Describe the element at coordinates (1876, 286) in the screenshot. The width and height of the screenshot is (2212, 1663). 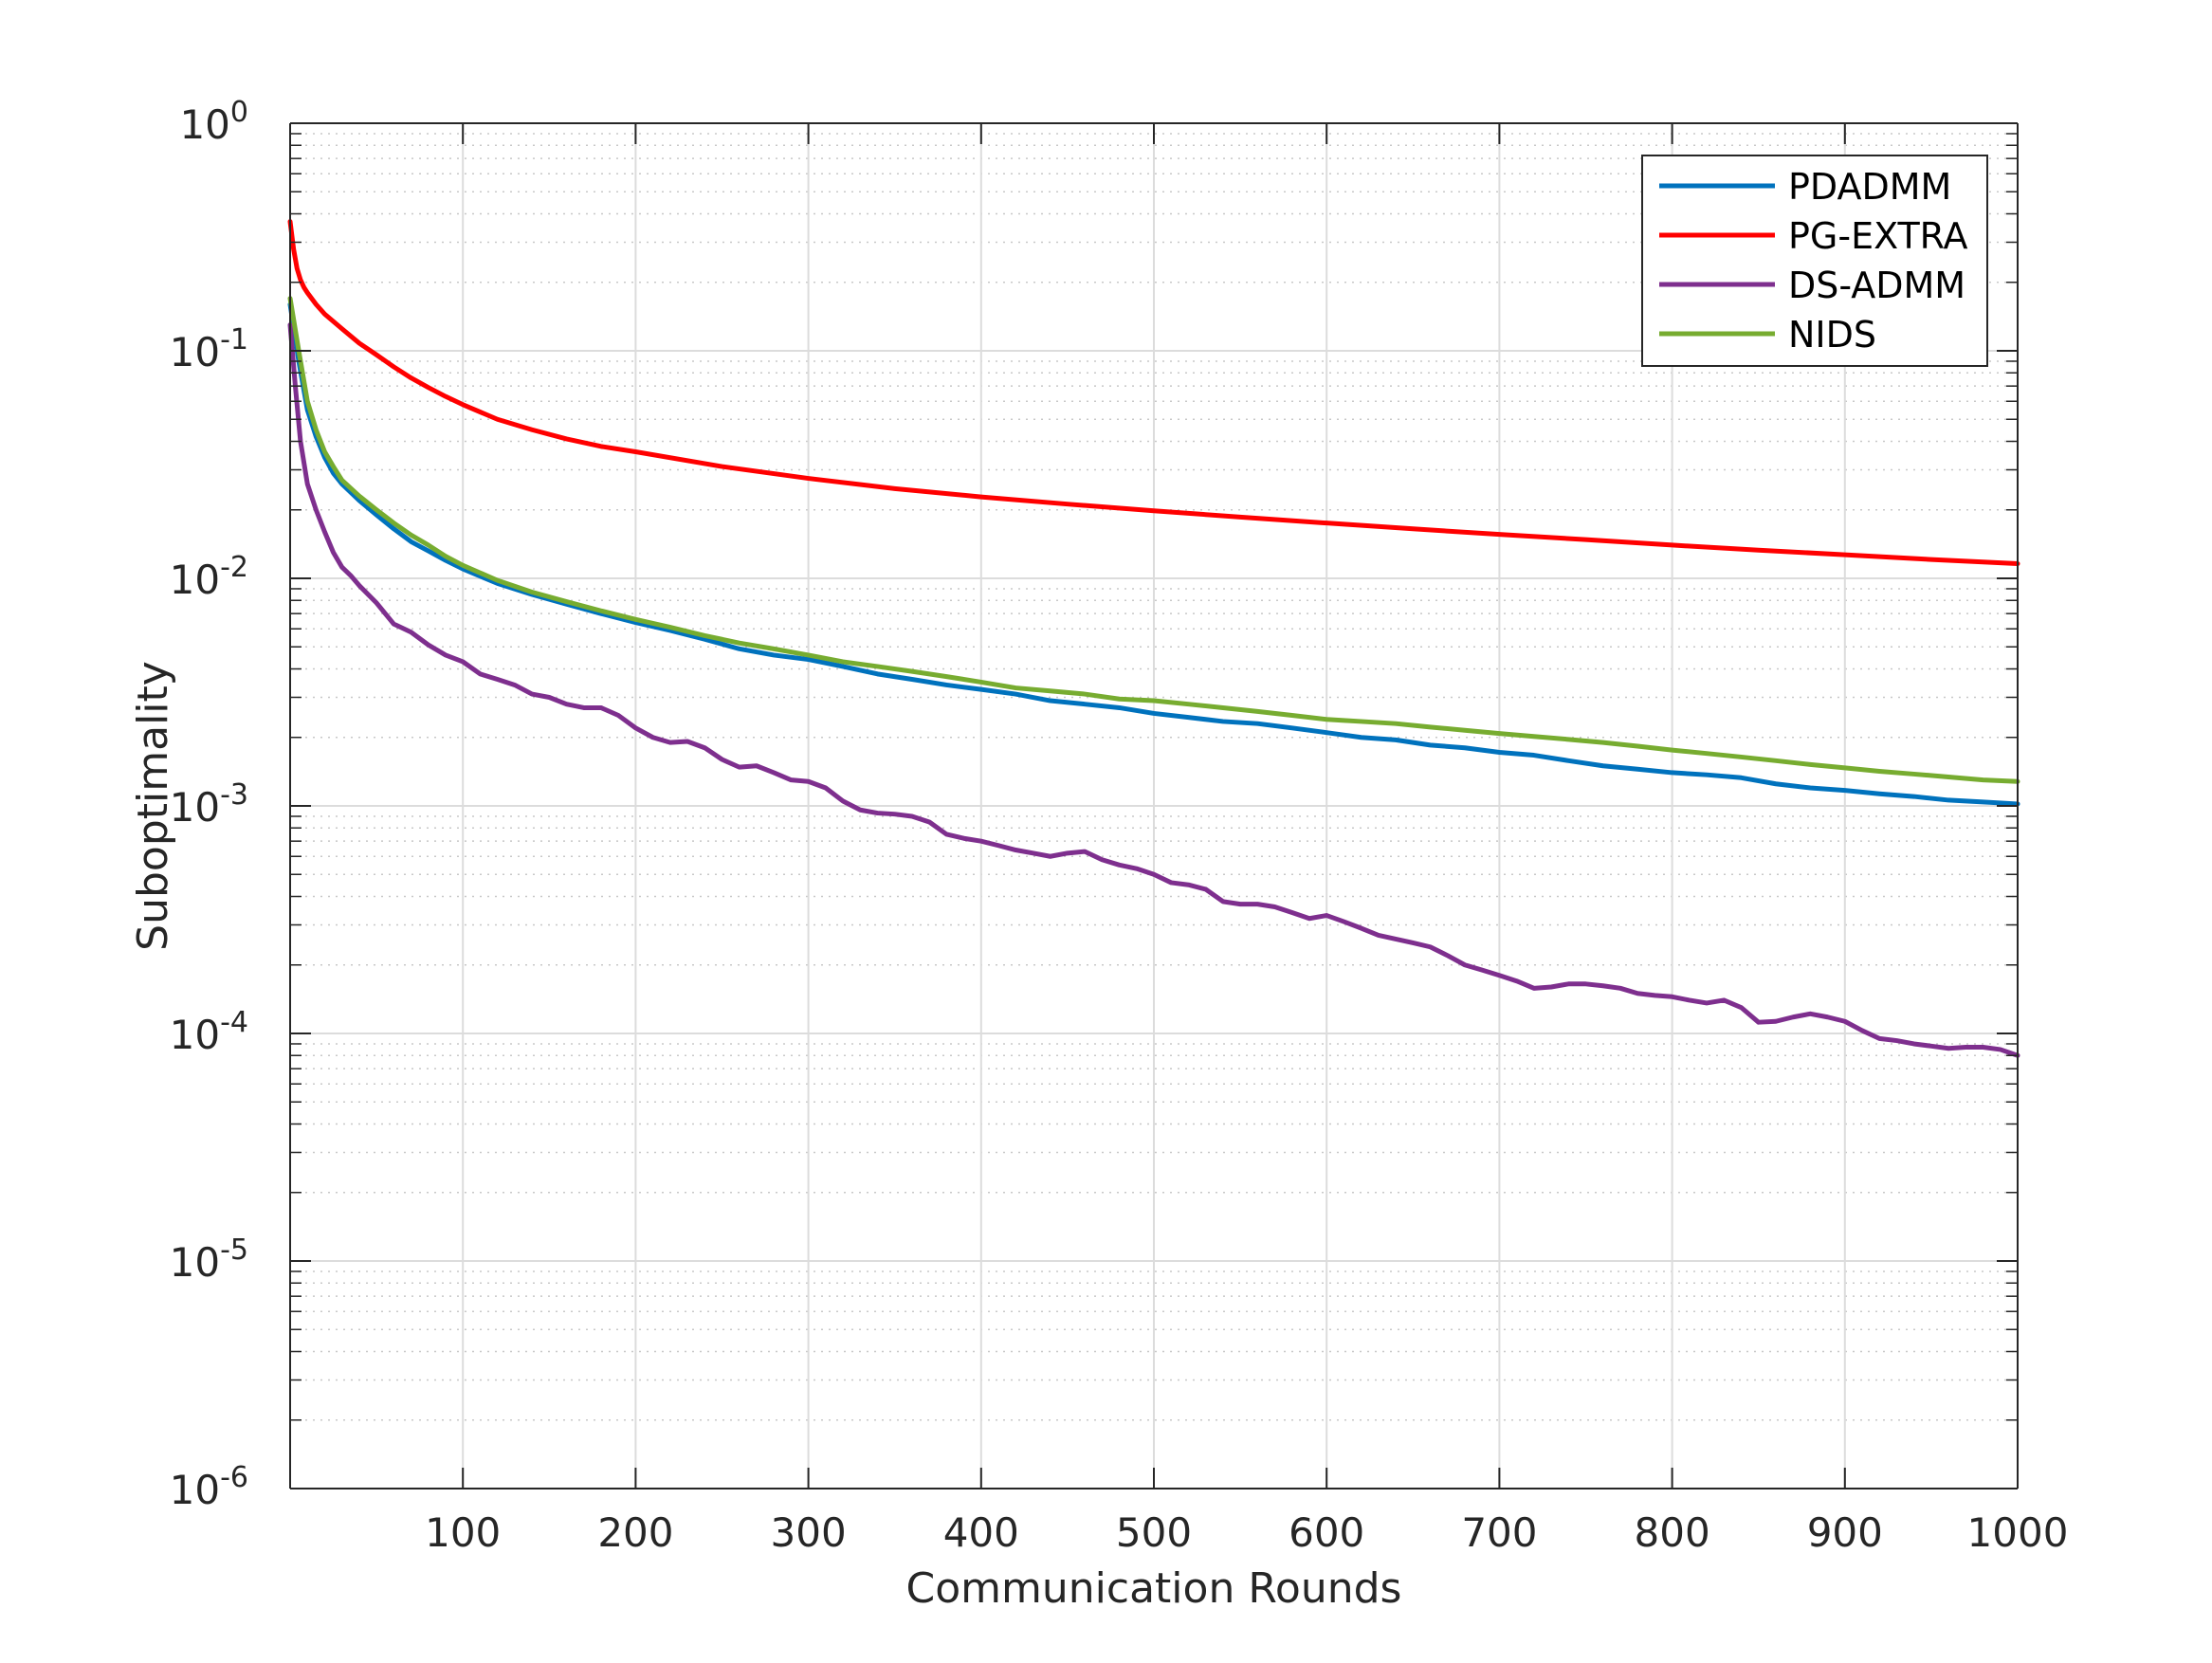
I see `legend-label-ds-admm: DS-ADMM` at that location.